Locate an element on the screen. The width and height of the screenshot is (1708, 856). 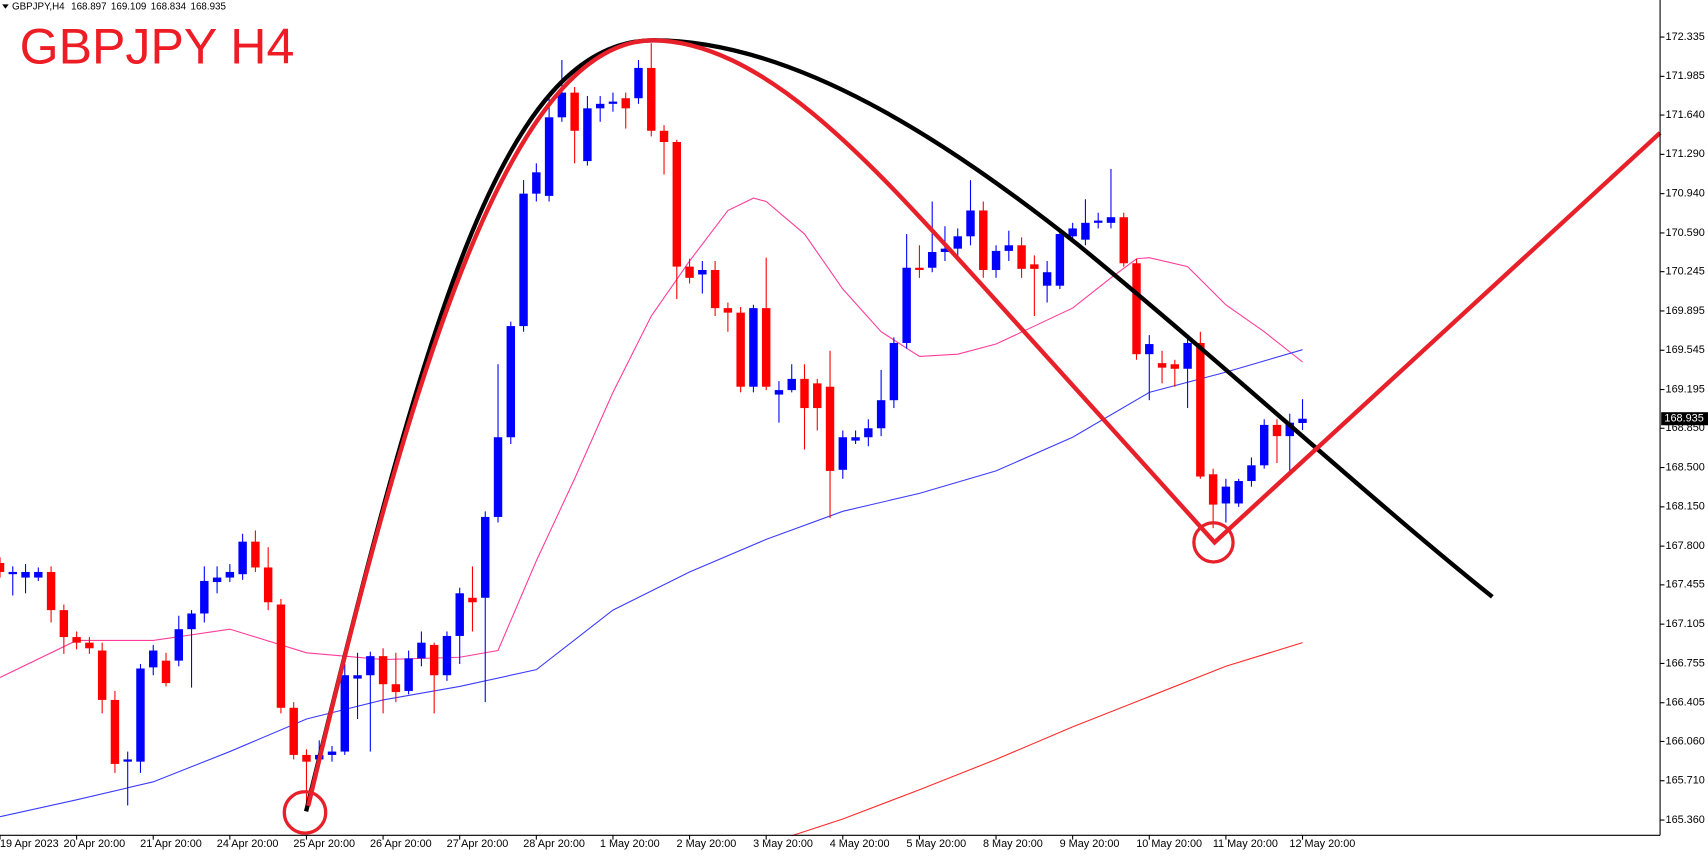
header: GBPJPY,H4 168.897 169.109 168.834 168.935 is located at coordinates (119, 6).